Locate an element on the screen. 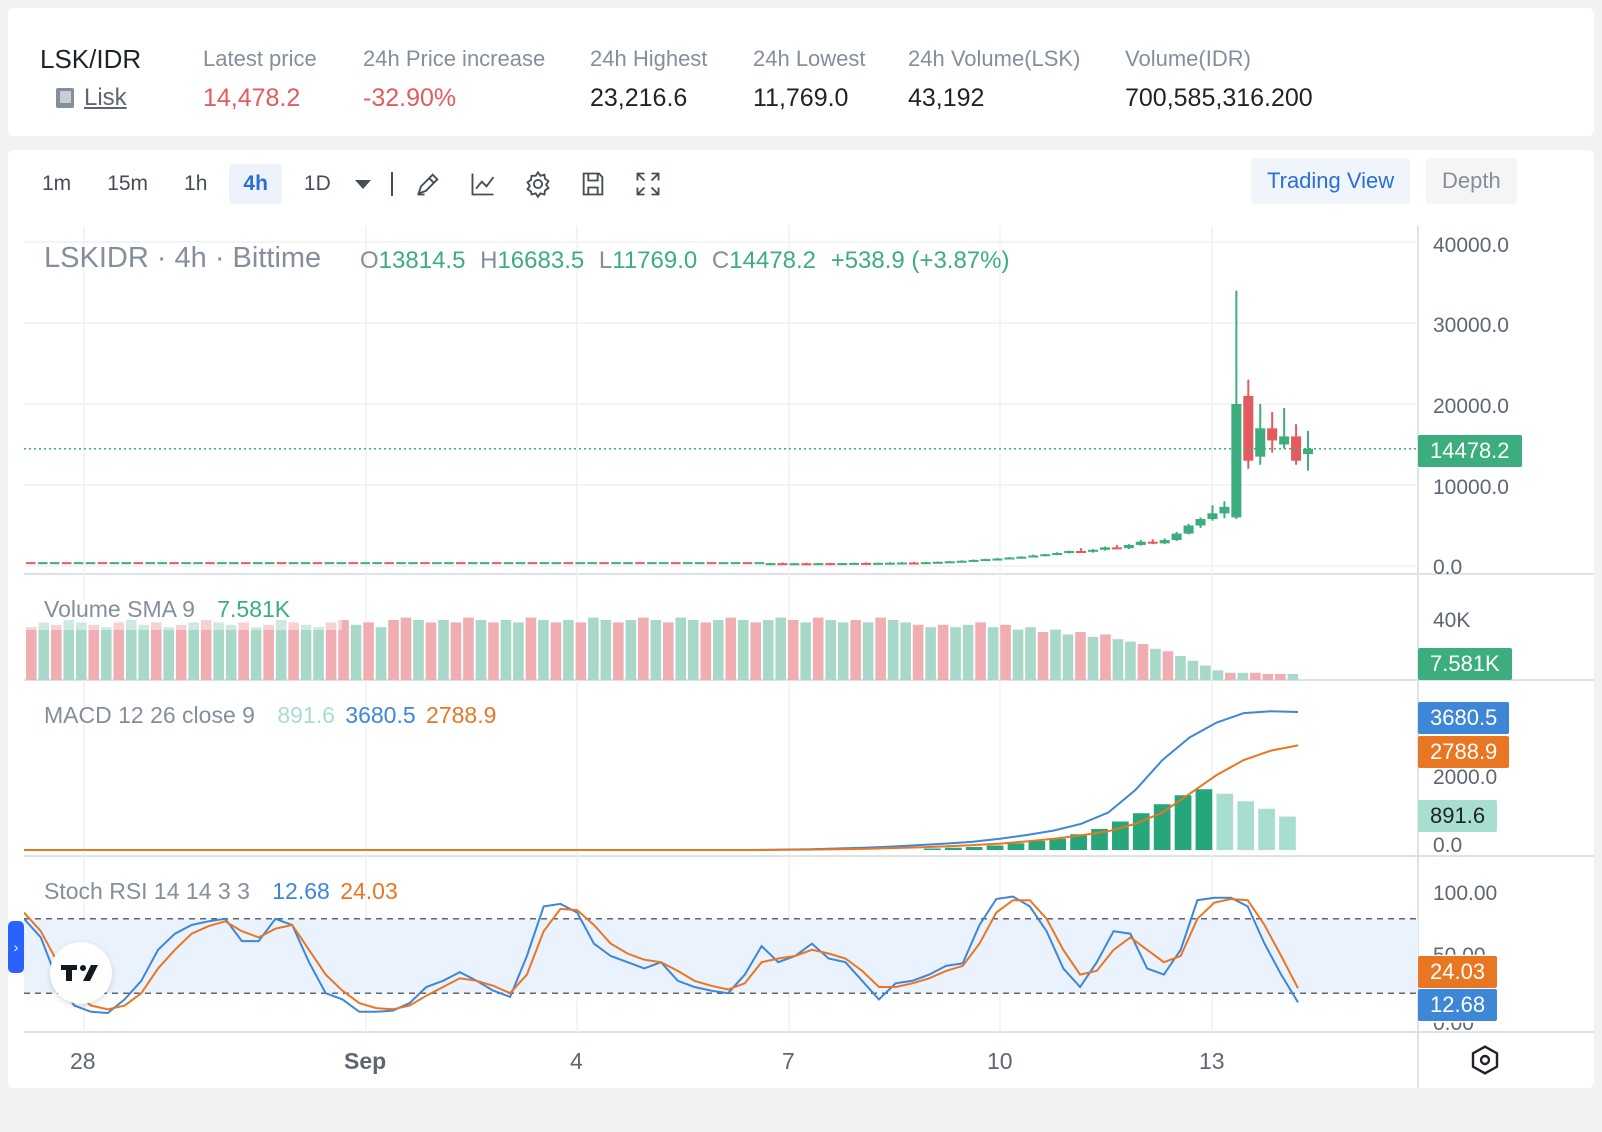 This screenshot has height=1132, width=1602. volume-value: 7.581K is located at coordinates (254, 609).